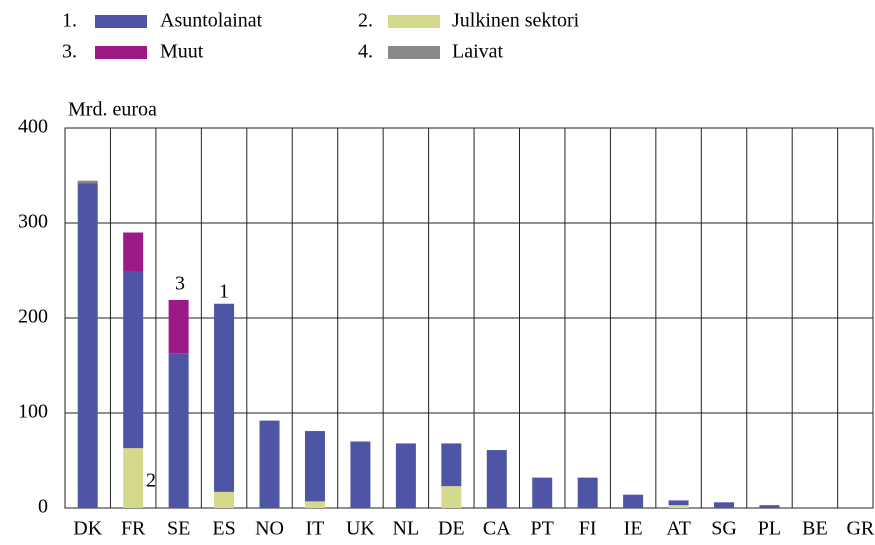 The height and width of the screenshot is (545, 875). What do you see at coordinates (497, 529) in the screenshot?
I see `x-tick-label: CA` at bounding box center [497, 529].